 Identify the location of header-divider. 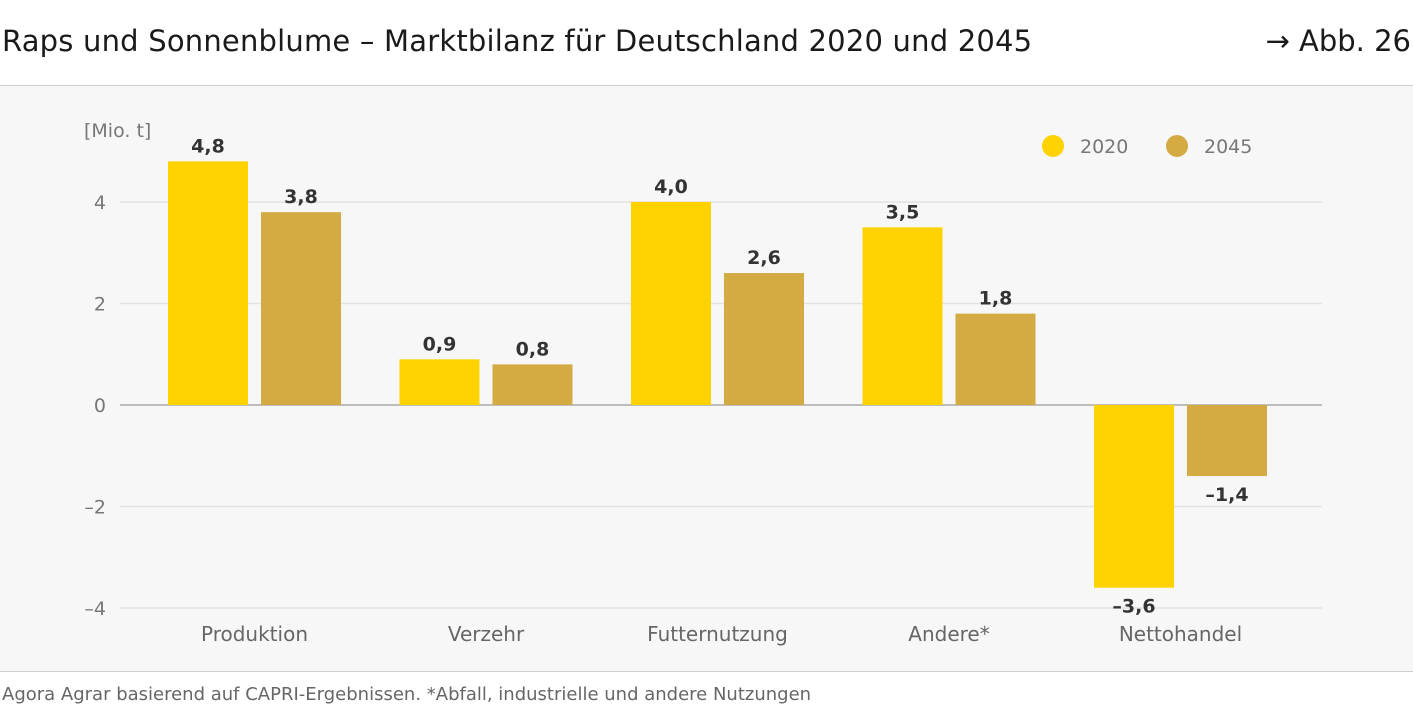
(706, 85).